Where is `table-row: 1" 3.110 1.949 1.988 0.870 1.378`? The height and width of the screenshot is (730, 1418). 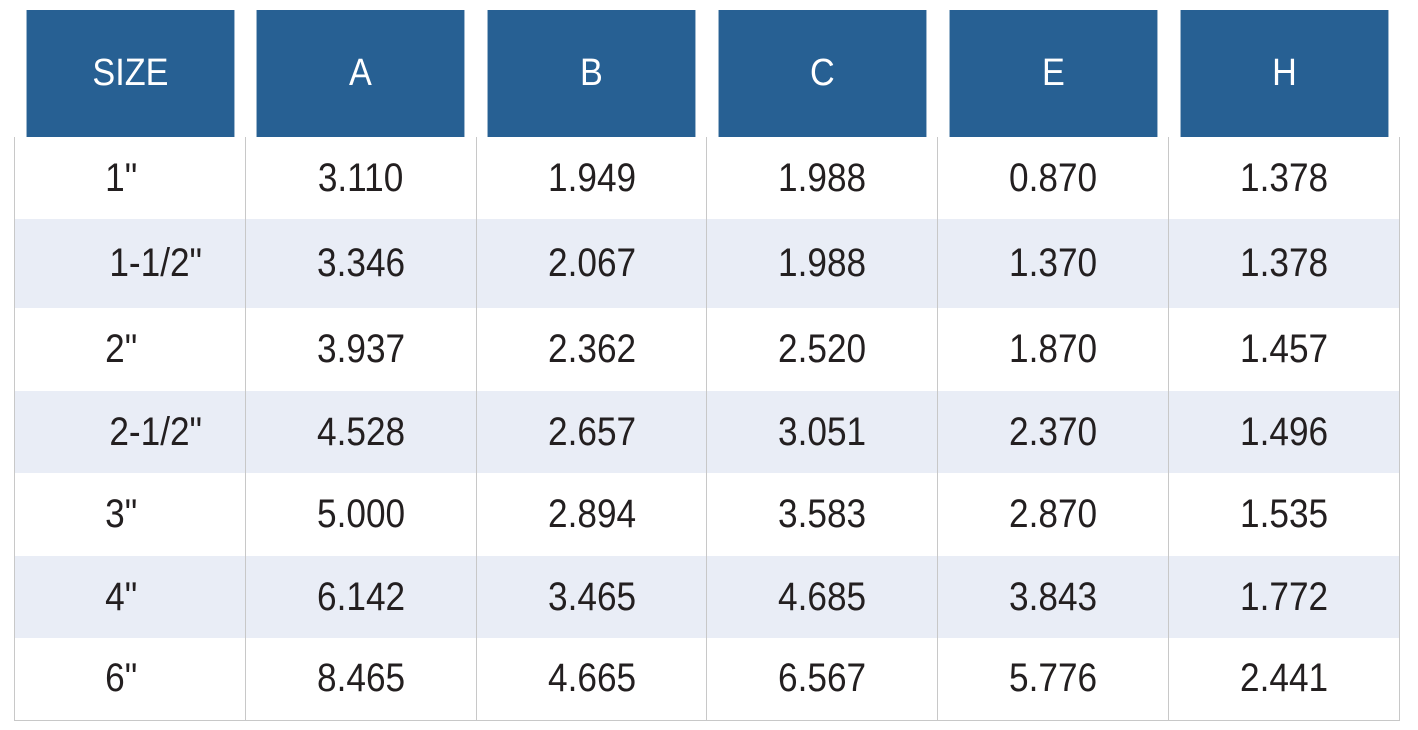 table-row: 1" 3.110 1.949 1.988 0.870 1.378 is located at coordinates (707, 178).